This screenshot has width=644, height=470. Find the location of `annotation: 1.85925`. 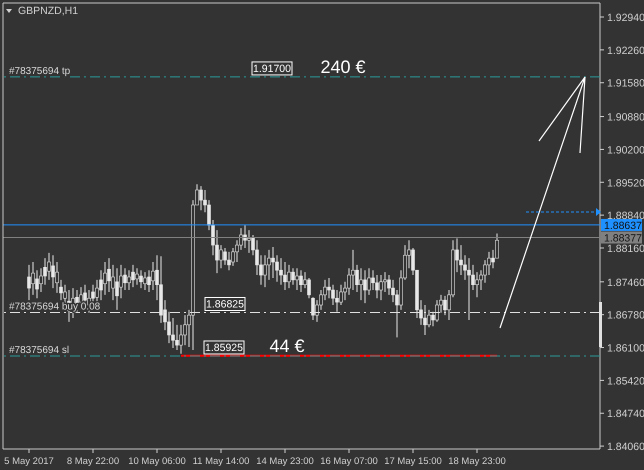

annotation: 1.85925 is located at coordinates (224, 348).